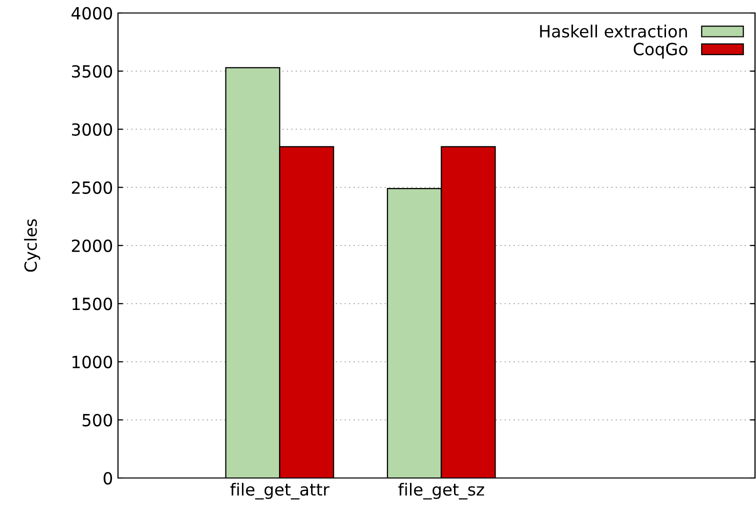 Image resolution: width=756 pixels, height=517 pixels. What do you see at coordinates (108, 478) in the screenshot?
I see `y-tick-label: 0` at bounding box center [108, 478].